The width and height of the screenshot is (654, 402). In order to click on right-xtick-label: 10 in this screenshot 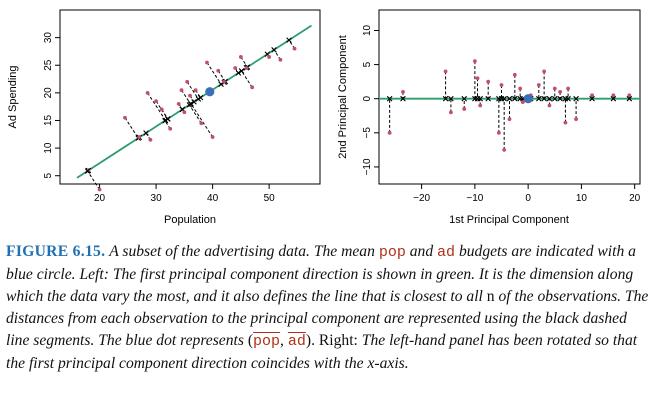, I will do `click(582, 198)`.